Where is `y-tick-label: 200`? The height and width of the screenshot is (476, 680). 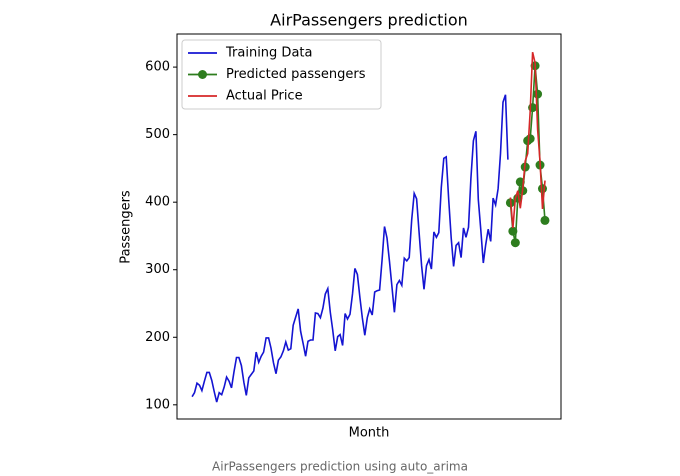 y-tick-label: 200 is located at coordinates (157, 337).